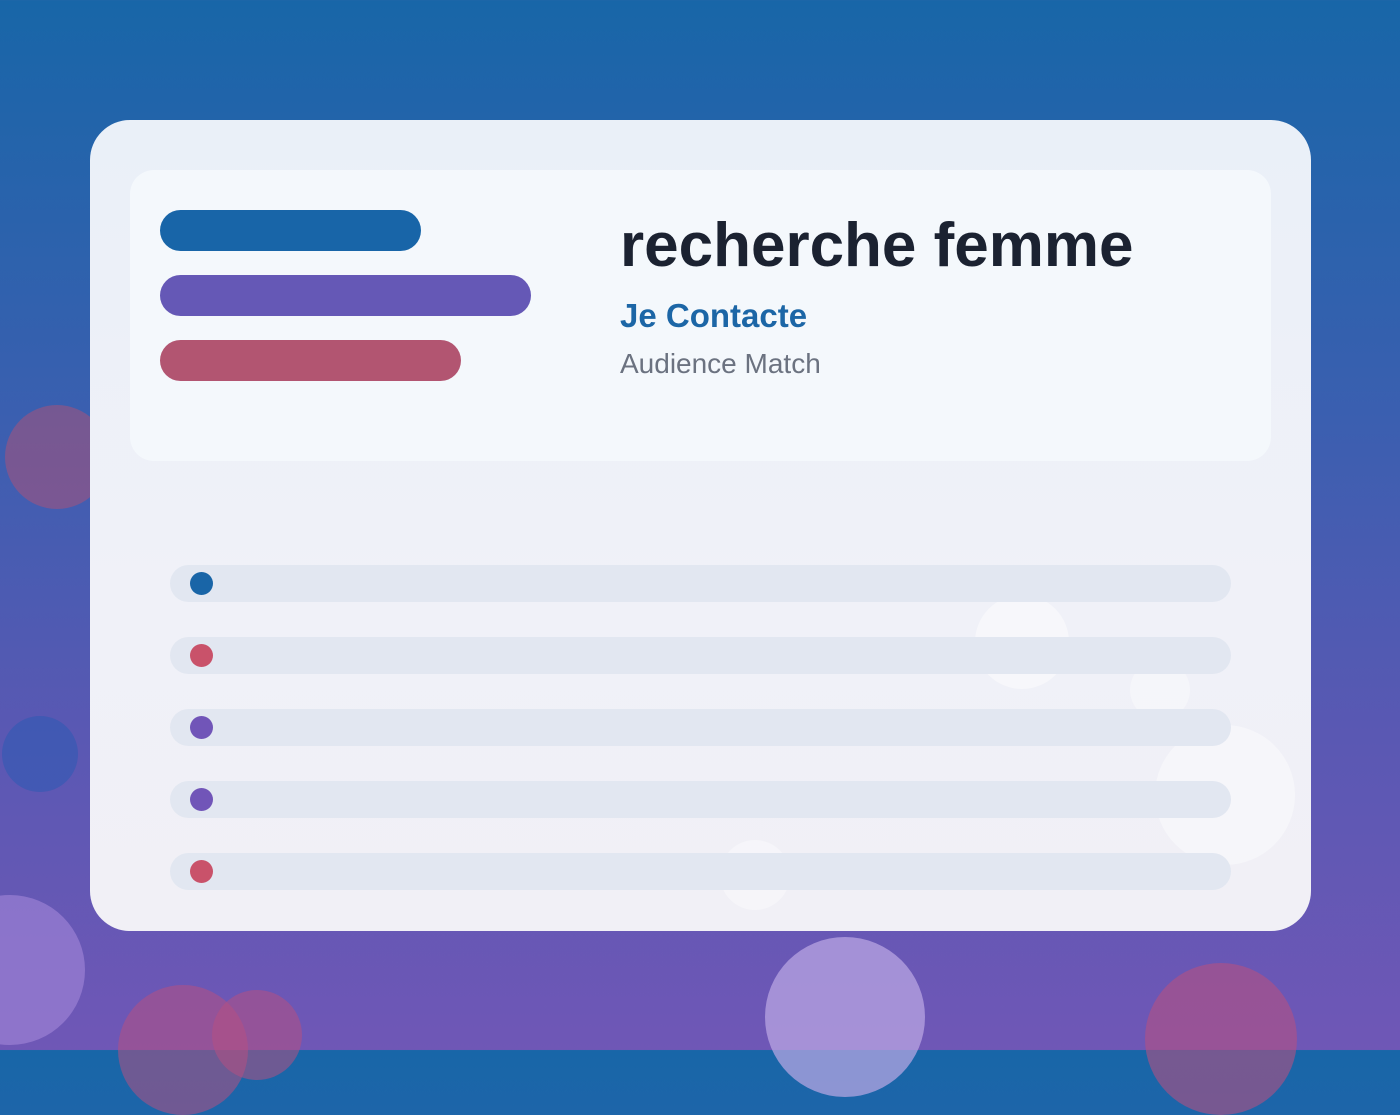  What do you see at coordinates (720, 363) in the screenshot?
I see `tagline: Audience Match` at bounding box center [720, 363].